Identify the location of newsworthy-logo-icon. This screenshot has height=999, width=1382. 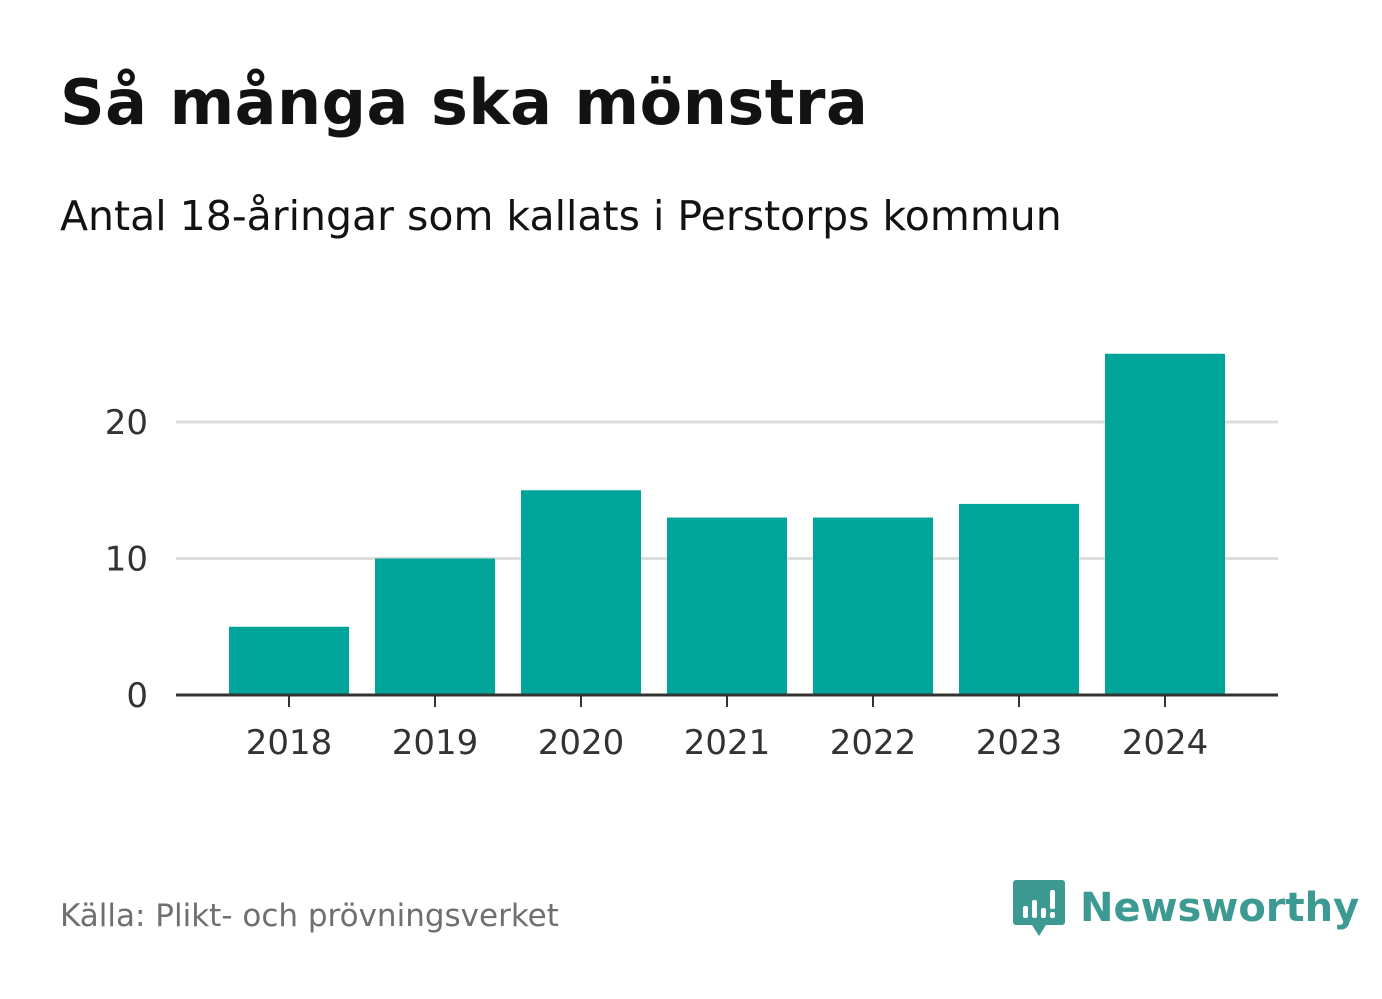
(1039, 908).